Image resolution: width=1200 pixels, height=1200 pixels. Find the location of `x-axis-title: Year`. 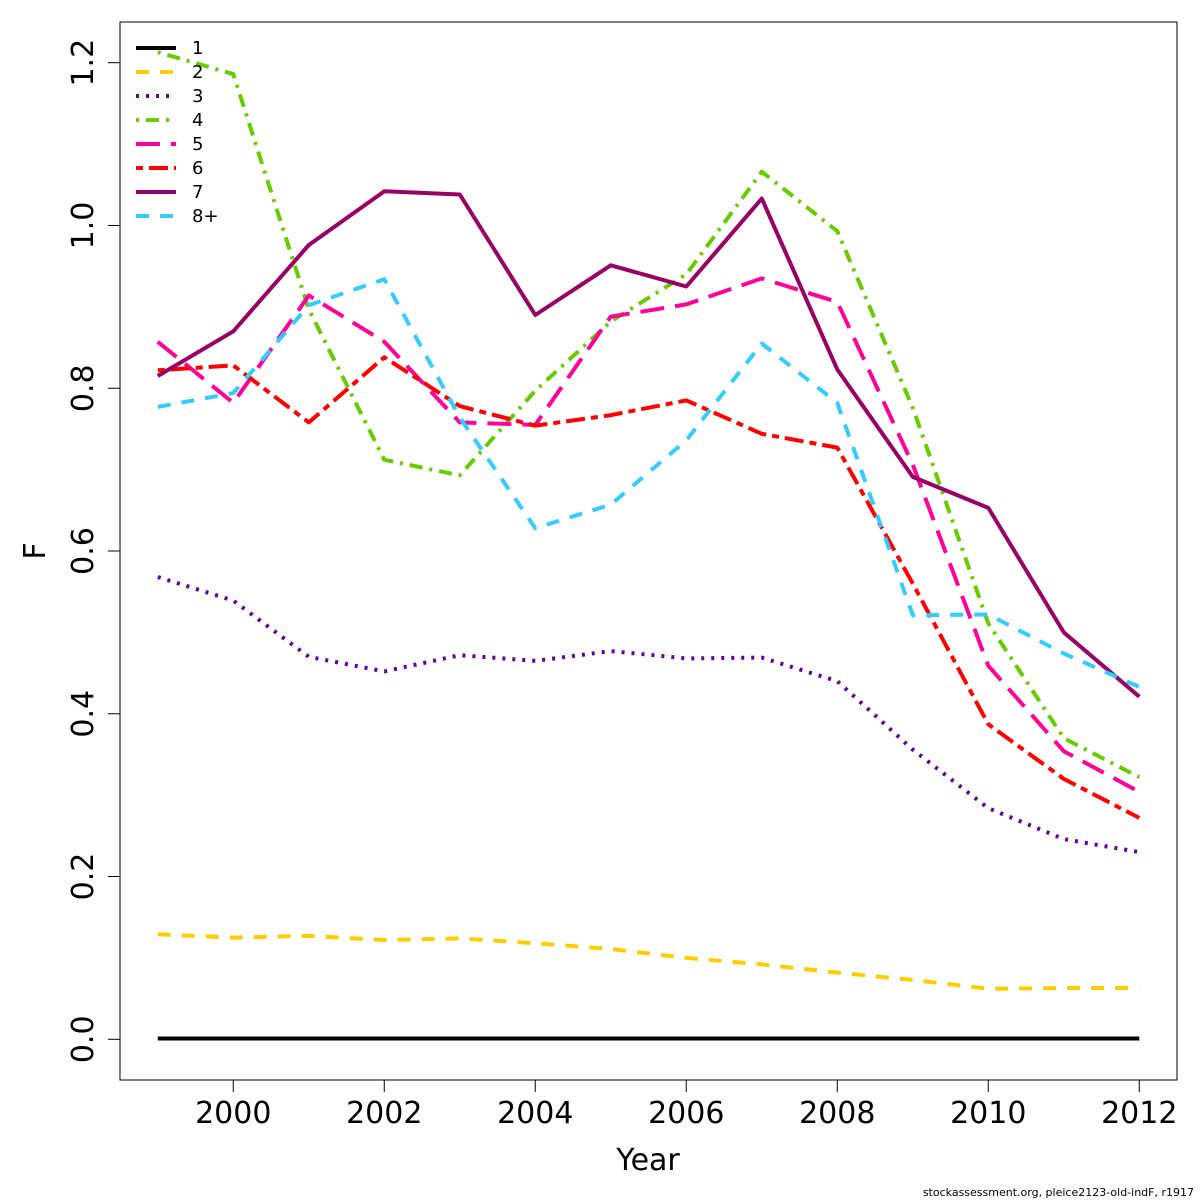

x-axis-title: Year is located at coordinates (647, 1160).